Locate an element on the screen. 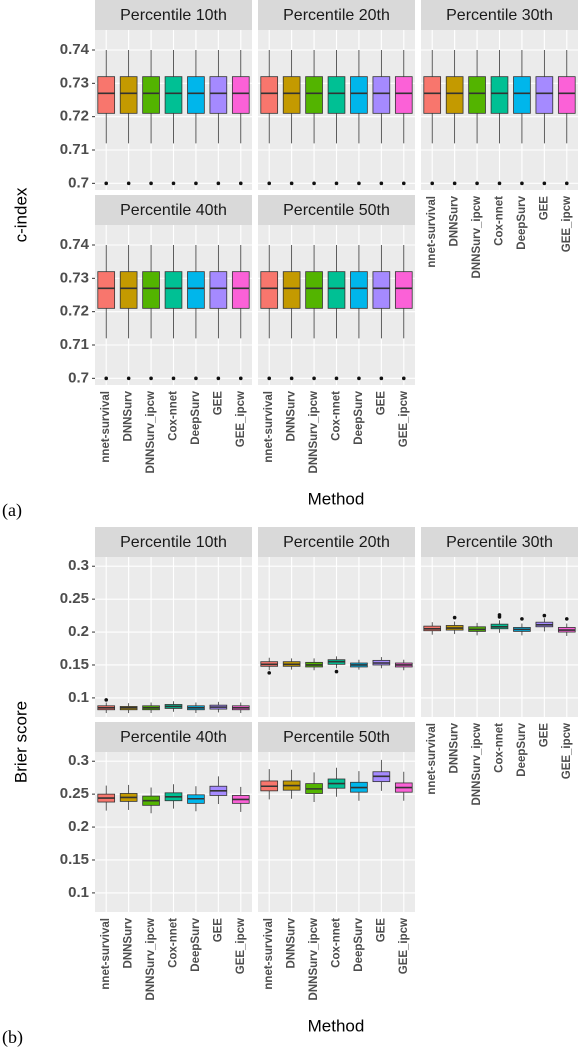 This screenshot has width=582, height=1050. y-axis-title: c-index is located at coordinates (20, 214).